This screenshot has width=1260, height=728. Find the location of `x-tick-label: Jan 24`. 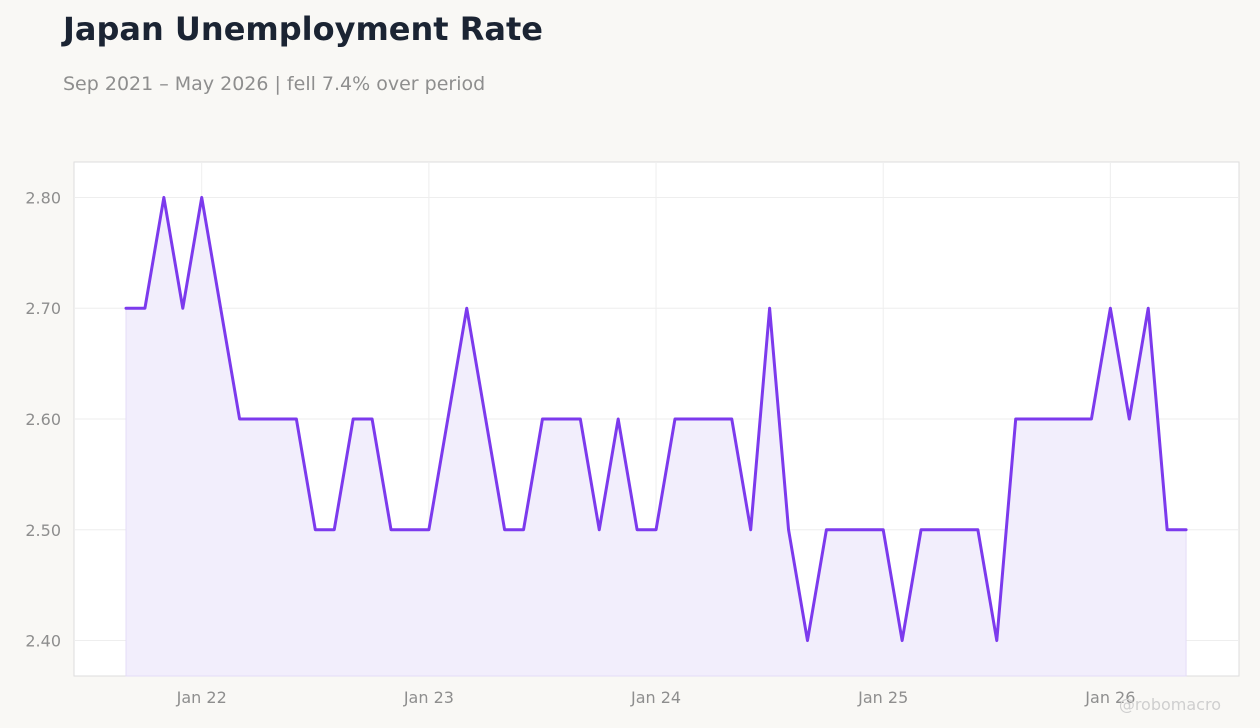

x-tick-label: Jan 24 is located at coordinates (655, 697).